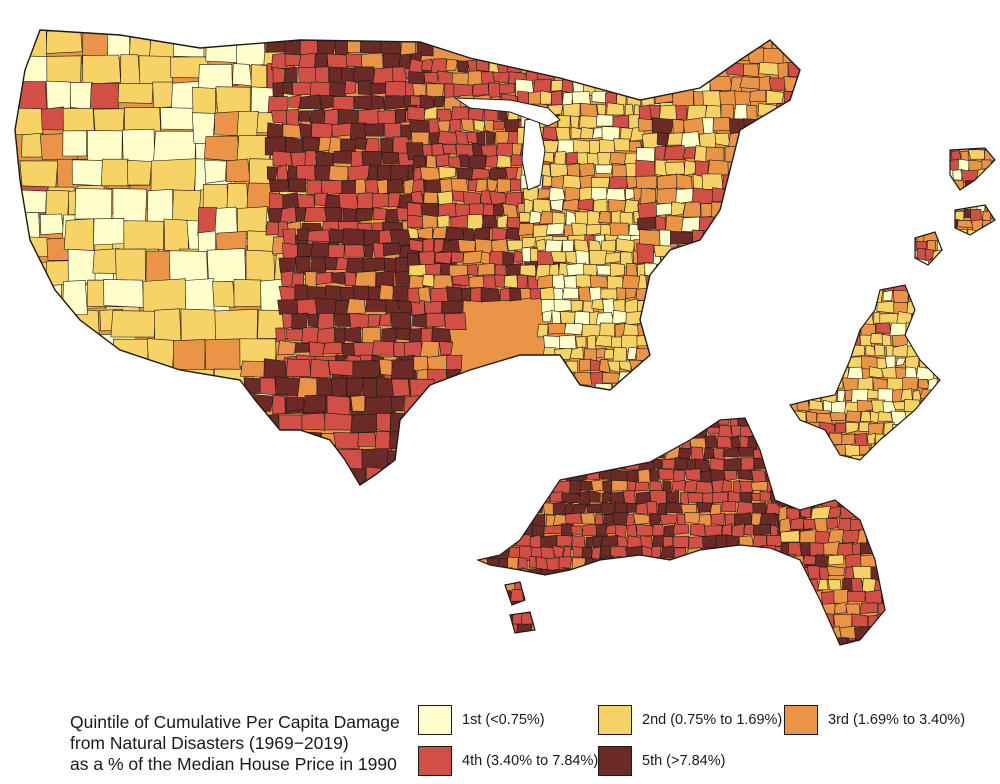 The image size is (1000, 784). What do you see at coordinates (955, 206) in the screenshot?
I see `northeast-inset-outline` at bounding box center [955, 206].